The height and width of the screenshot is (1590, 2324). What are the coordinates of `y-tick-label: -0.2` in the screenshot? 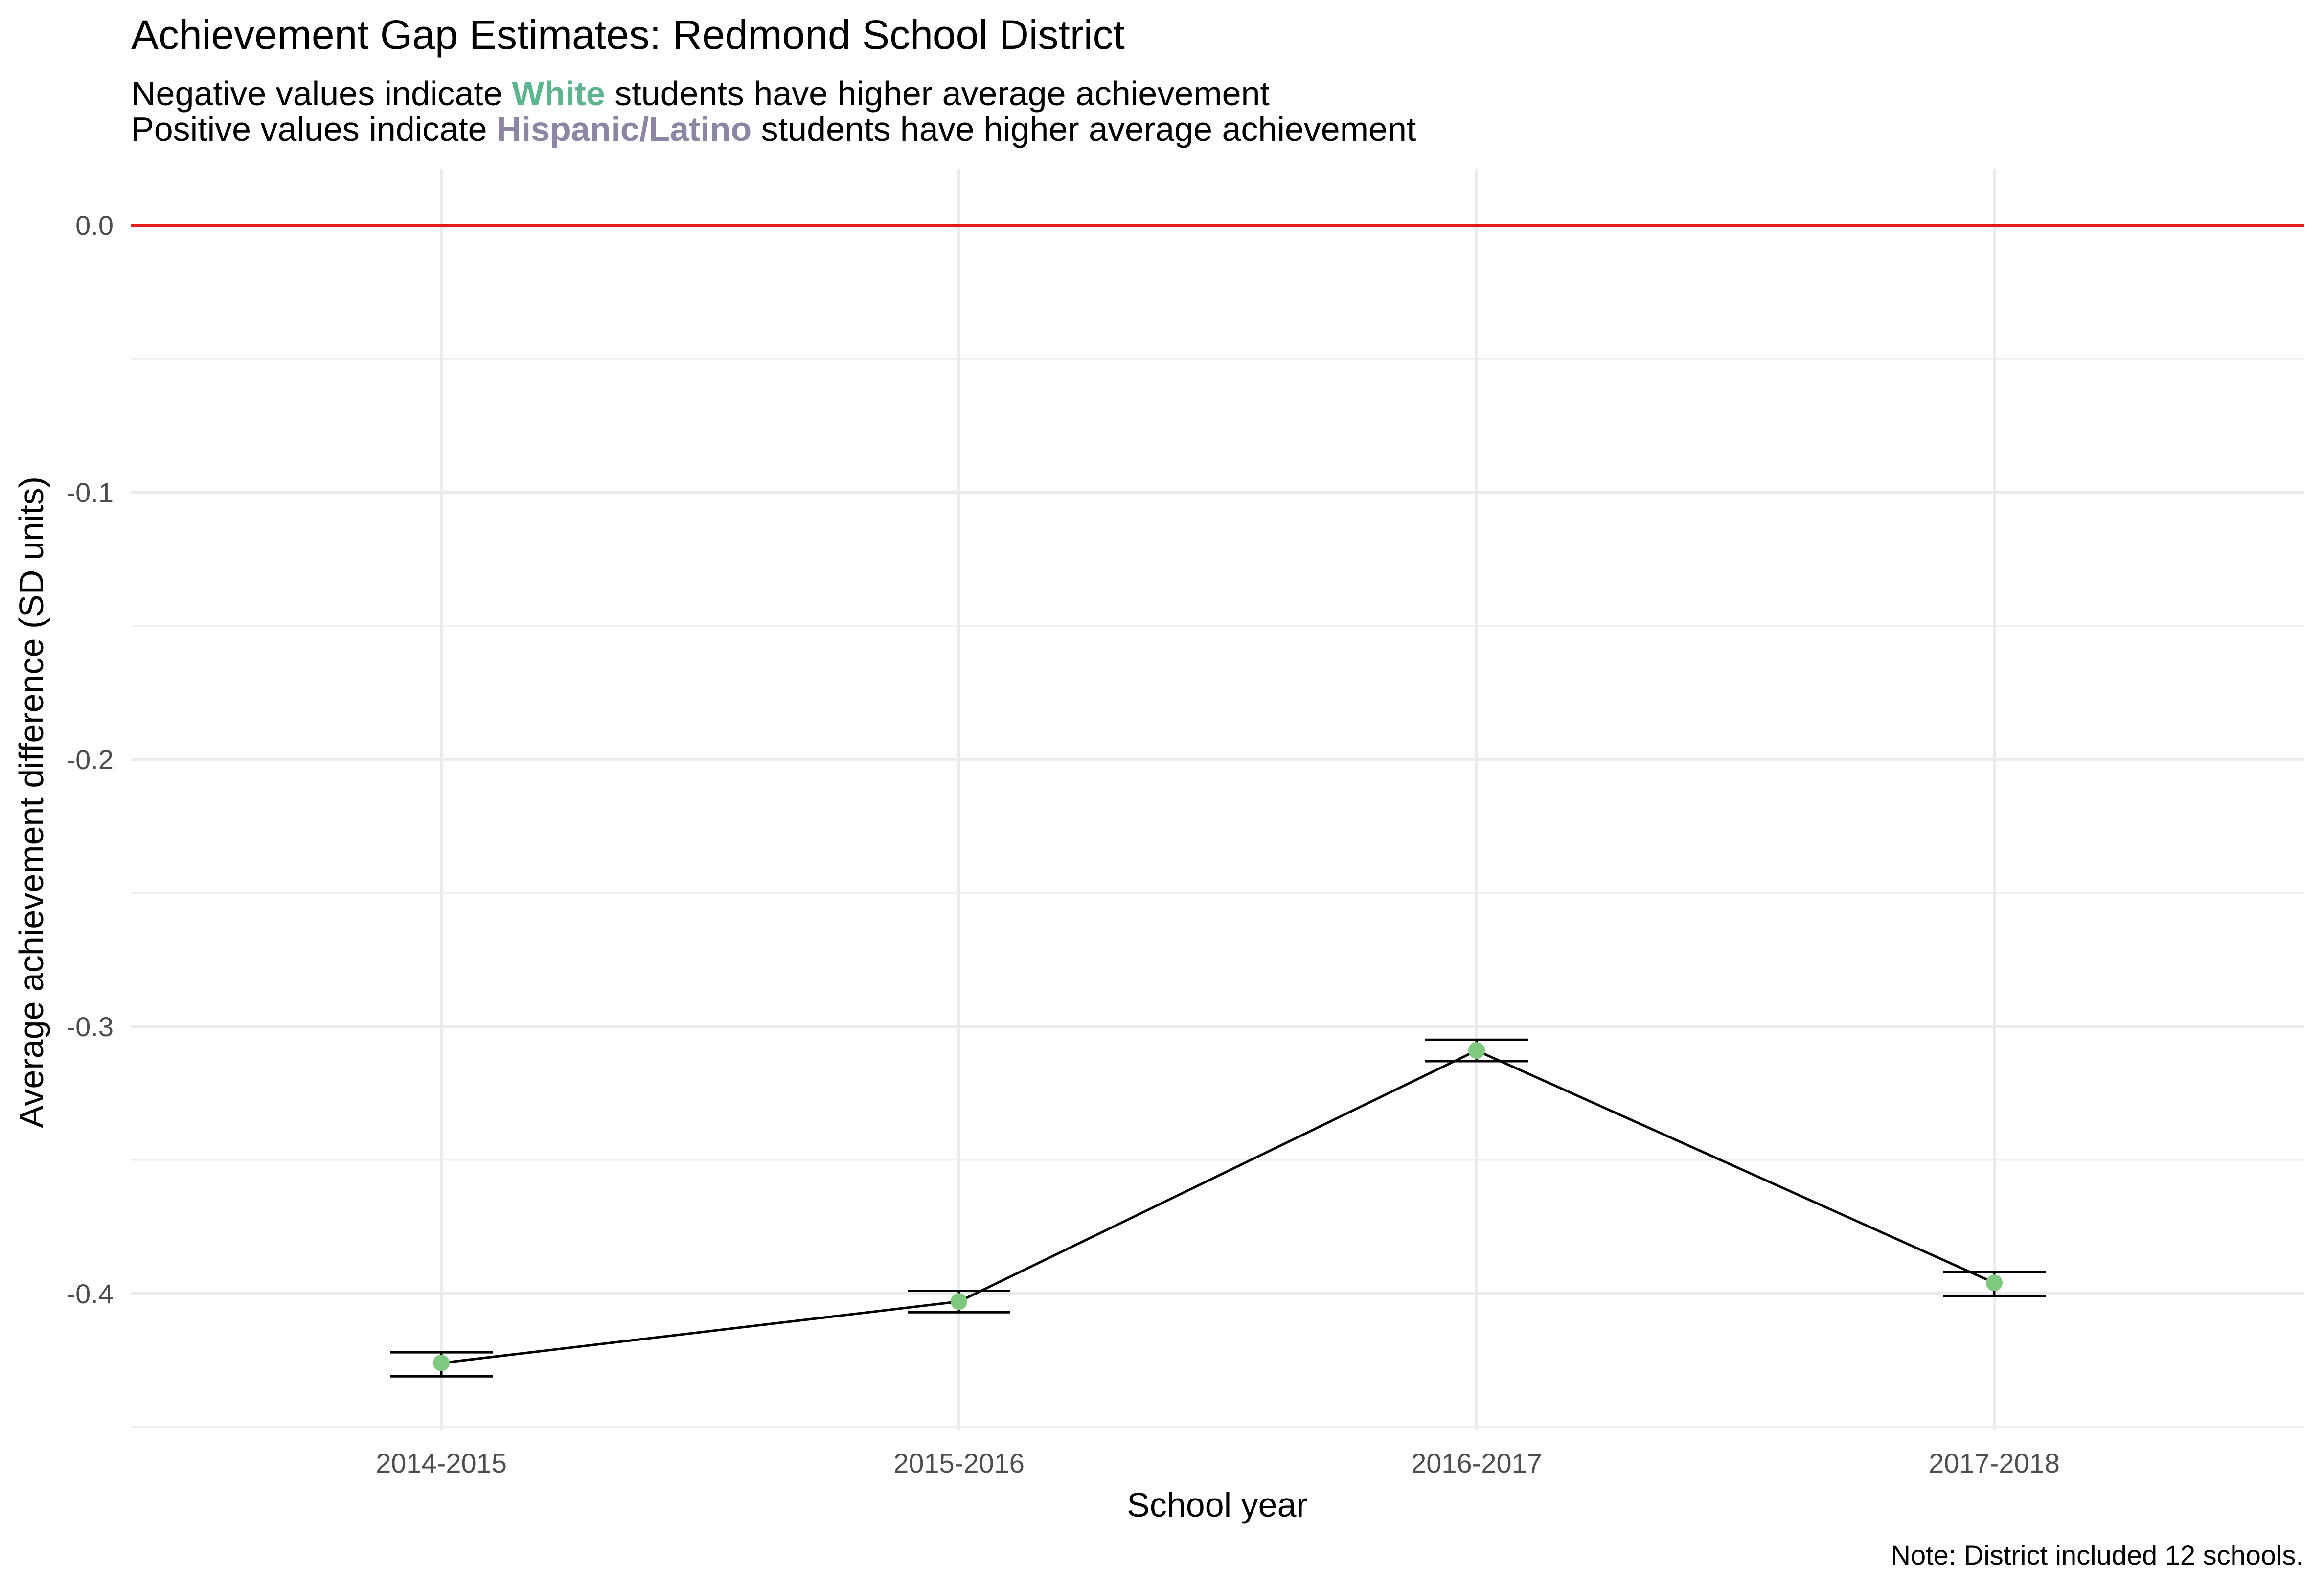 It's located at (91, 760).